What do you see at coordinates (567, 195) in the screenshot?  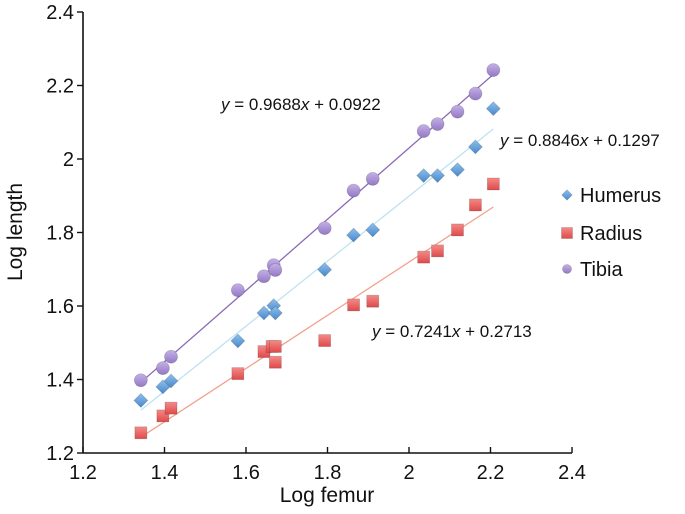 I see `legend-marker-diamond-icon` at bounding box center [567, 195].